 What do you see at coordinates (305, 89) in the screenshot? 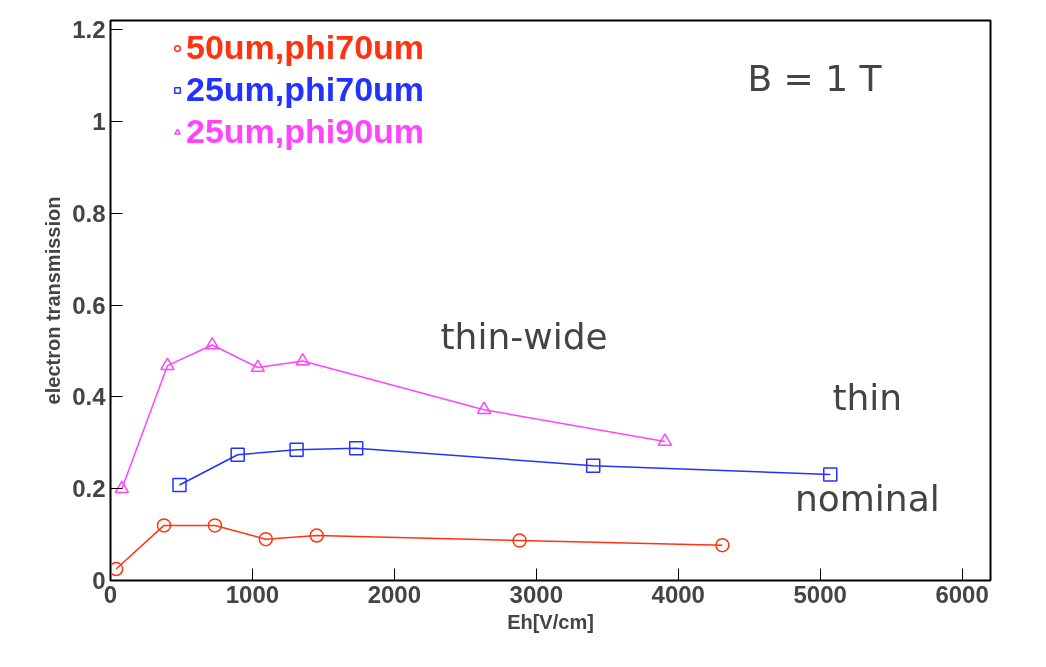
I see `legend-label: 25um,phi70um` at bounding box center [305, 89].